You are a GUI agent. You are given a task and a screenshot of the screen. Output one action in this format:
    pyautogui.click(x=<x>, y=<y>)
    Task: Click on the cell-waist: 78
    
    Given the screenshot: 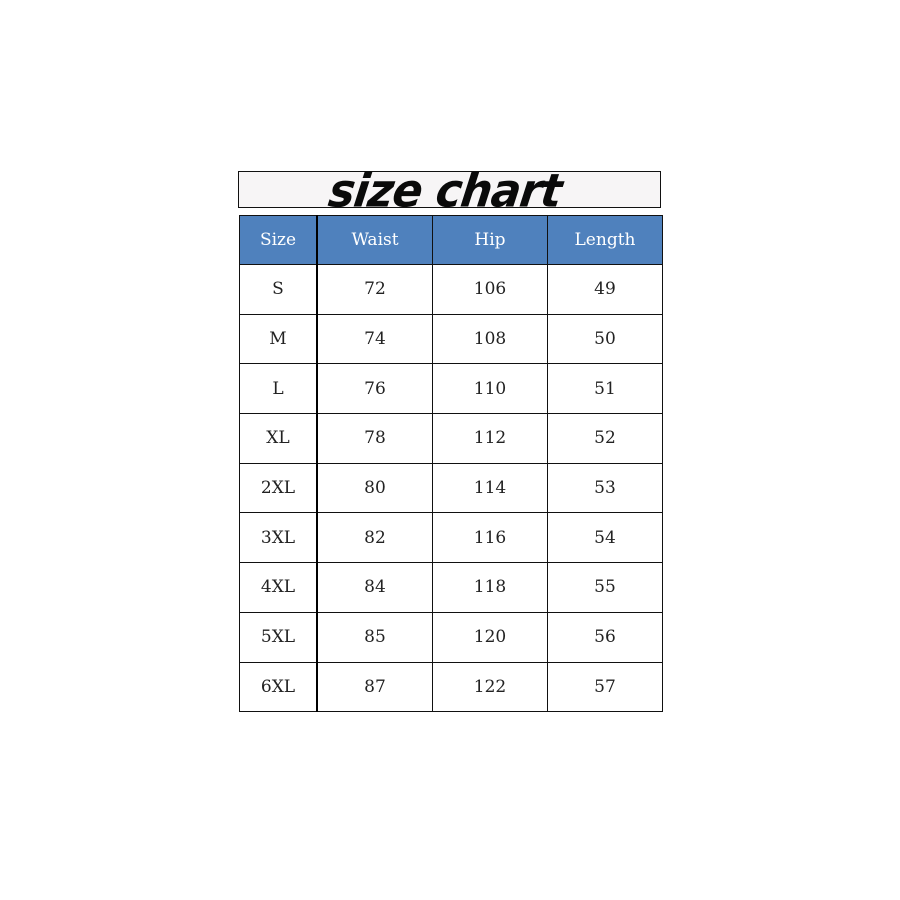 What is the action you would take?
    pyautogui.click(x=374, y=438)
    